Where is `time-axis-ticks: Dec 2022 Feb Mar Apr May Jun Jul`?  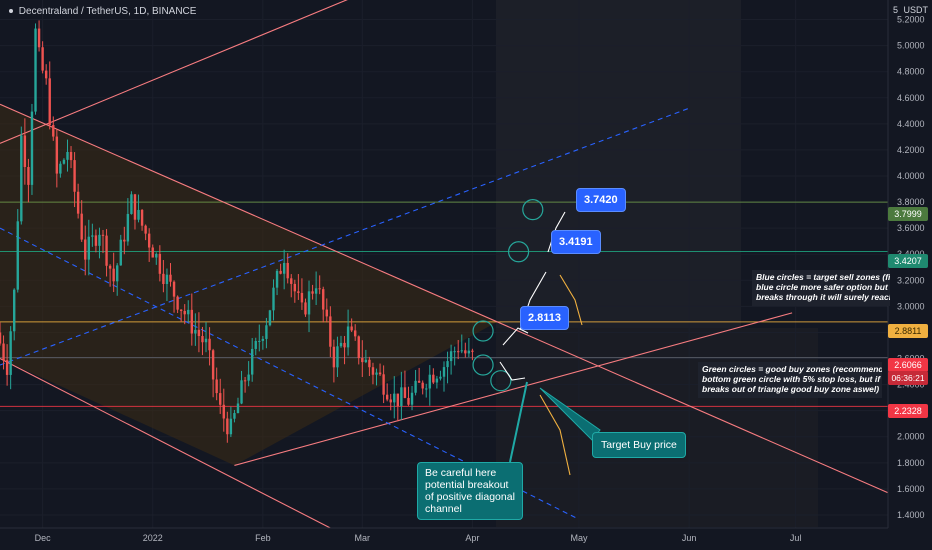
time-axis-ticks: Dec 2022 Feb Mar Apr May Jun Jul is located at coordinates (418, 538).